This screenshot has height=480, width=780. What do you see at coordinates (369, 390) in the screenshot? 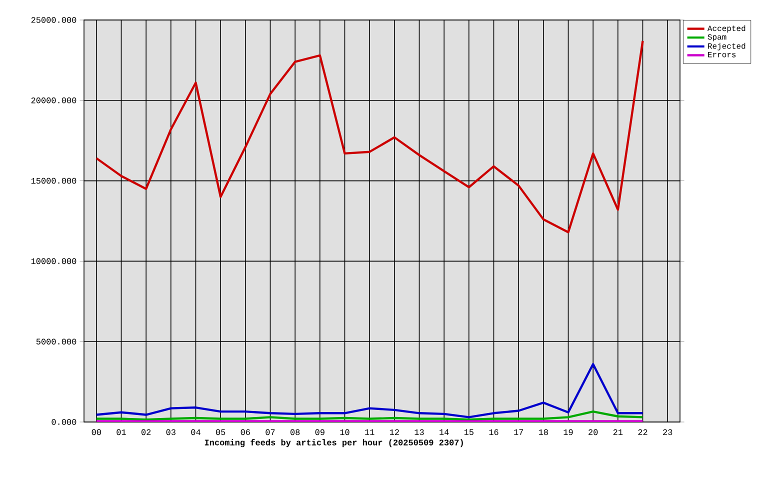
I see `line-series` at bounding box center [369, 390].